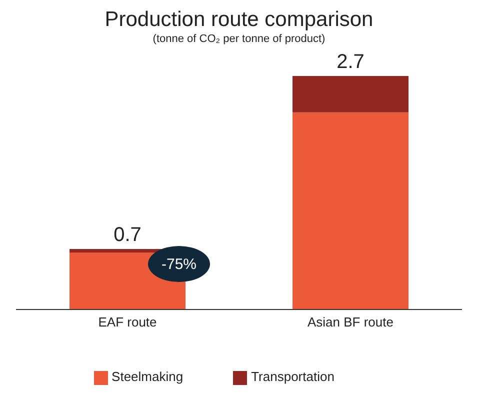  What do you see at coordinates (351, 322) in the screenshot?
I see `x-tick-label: Asian BF route` at bounding box center [351, 322].